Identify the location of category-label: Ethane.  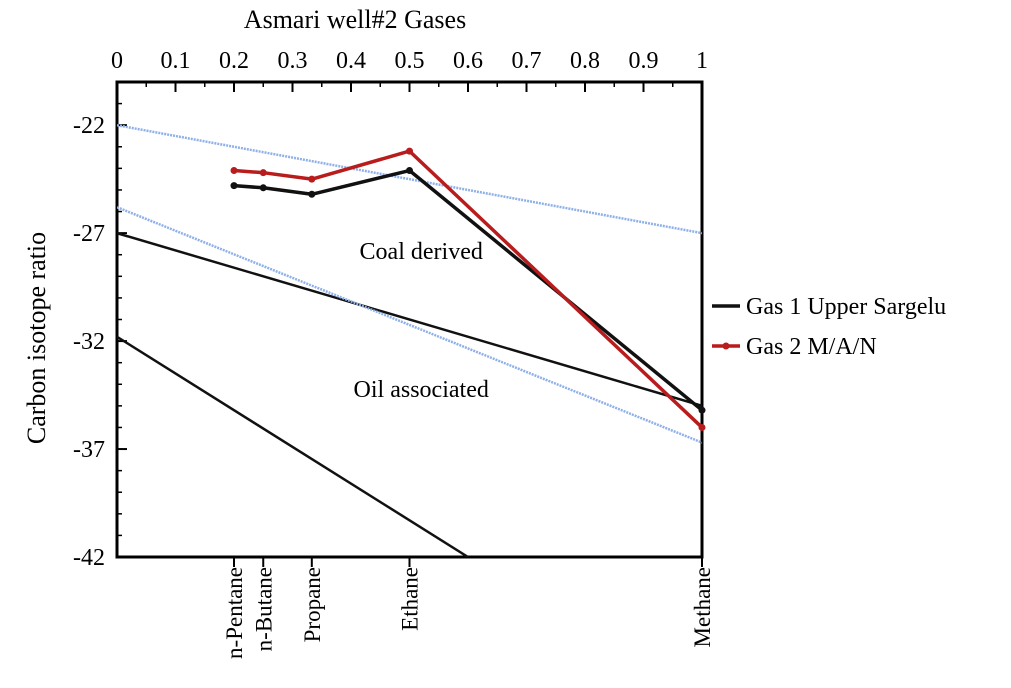
(410, 599).